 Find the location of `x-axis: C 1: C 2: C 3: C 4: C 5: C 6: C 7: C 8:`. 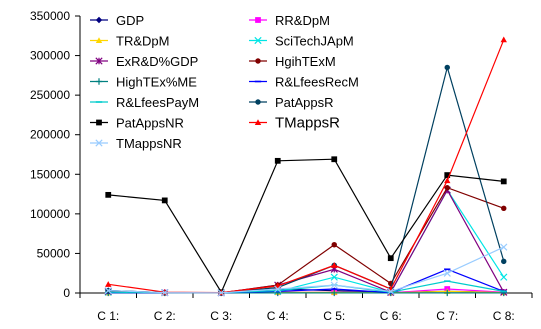

x-axis: C 1: C 2: C 3: C 4: C 5: C 6: C 7: C 8: is located at coordinates (306, 307).